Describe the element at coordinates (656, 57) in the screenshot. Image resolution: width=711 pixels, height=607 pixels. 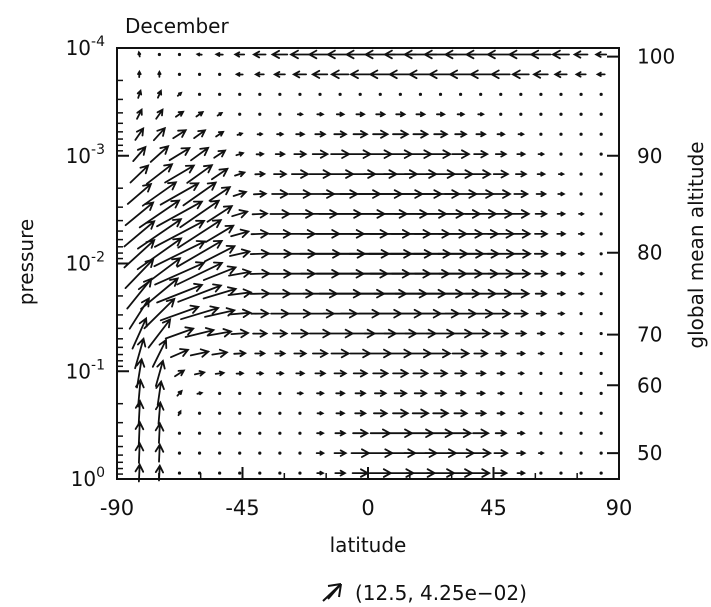
I see `right-tick-label: 100` at that location.